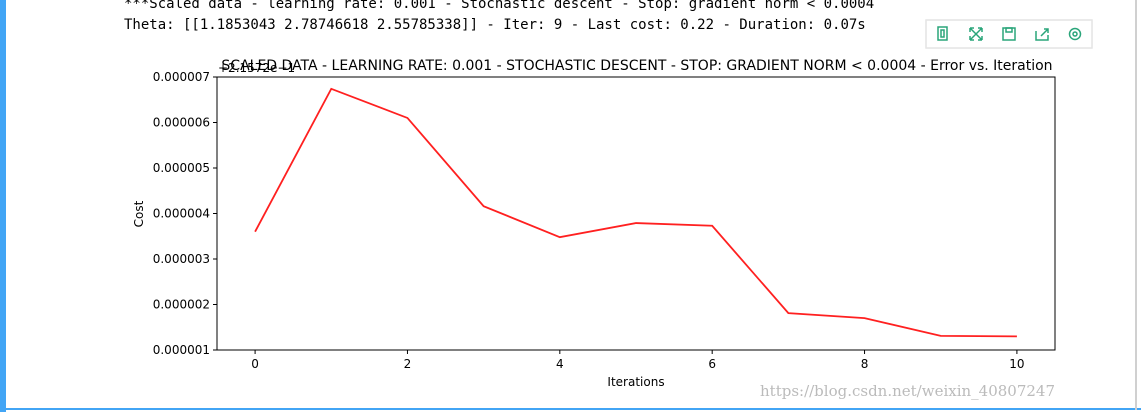 Image resolution: width=1141 pixels, height=412 pixels. I want to click on save-button, so click(1009, 34).